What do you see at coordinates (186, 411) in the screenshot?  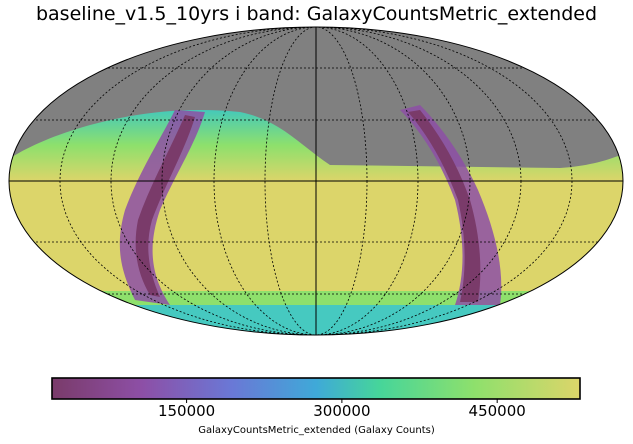 I see `colorbar-tick-label: 150000` at bounding box center [186, 411].